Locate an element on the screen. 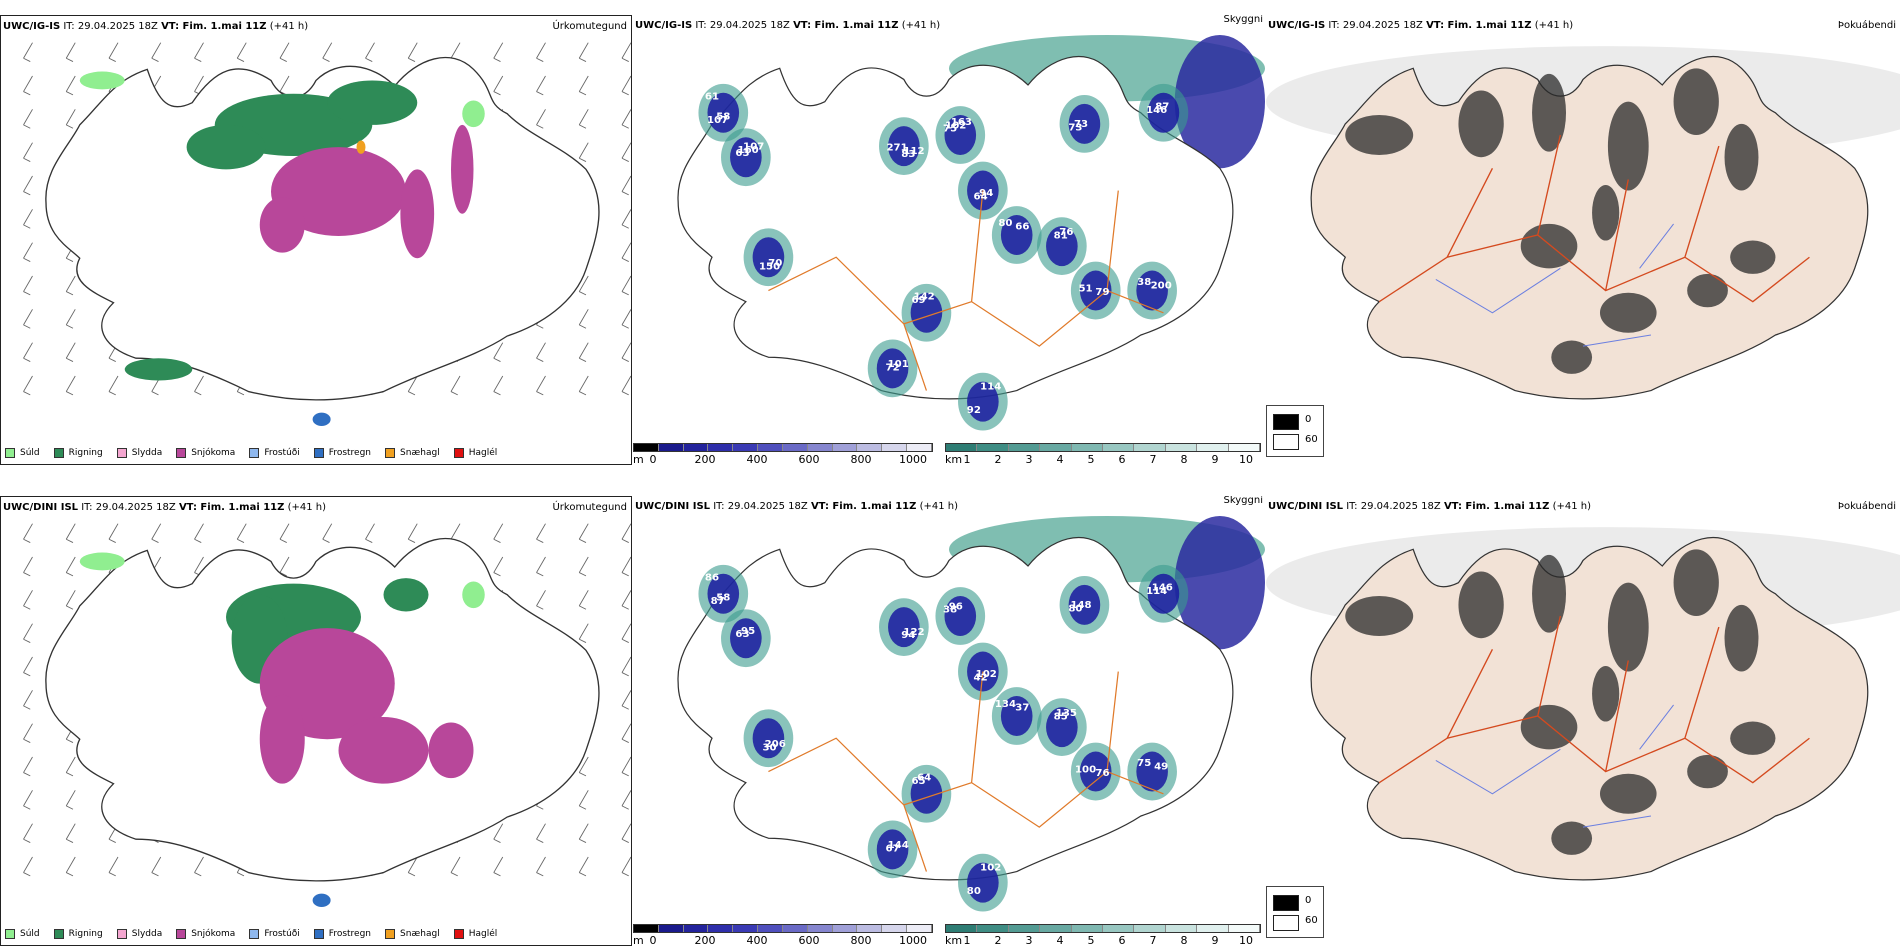  cloud-base-value: 87 is located at coordinates (718, 601).